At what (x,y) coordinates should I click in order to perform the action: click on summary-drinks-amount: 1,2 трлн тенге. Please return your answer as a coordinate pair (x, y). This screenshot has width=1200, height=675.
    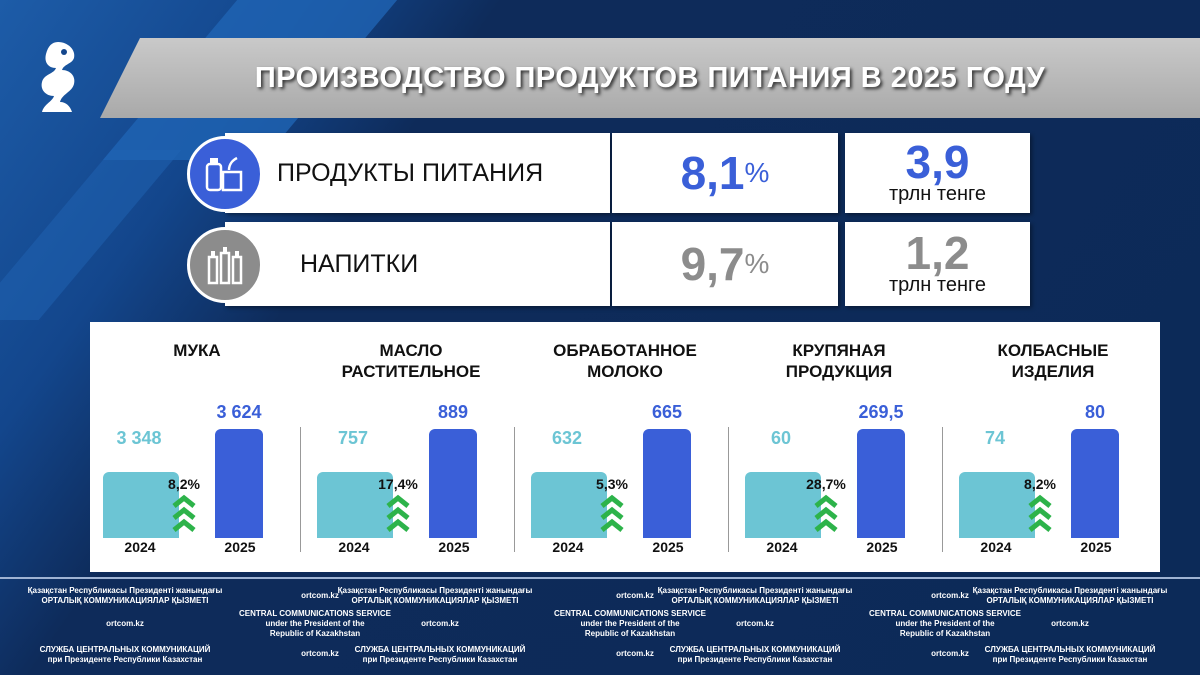
    Looking at the image, I should click on (937, 264).